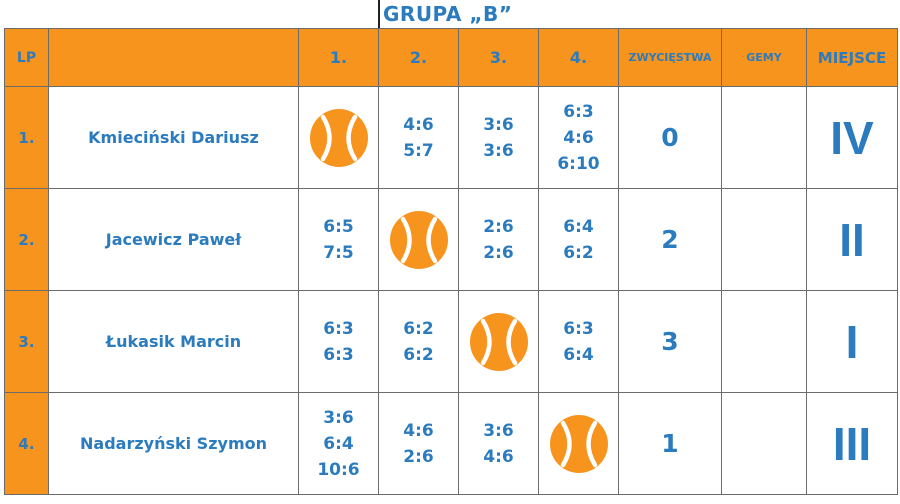 This screenshot has width=900, height=504. I want to click on match-score: 3:6 3:6, so click(498, 137).